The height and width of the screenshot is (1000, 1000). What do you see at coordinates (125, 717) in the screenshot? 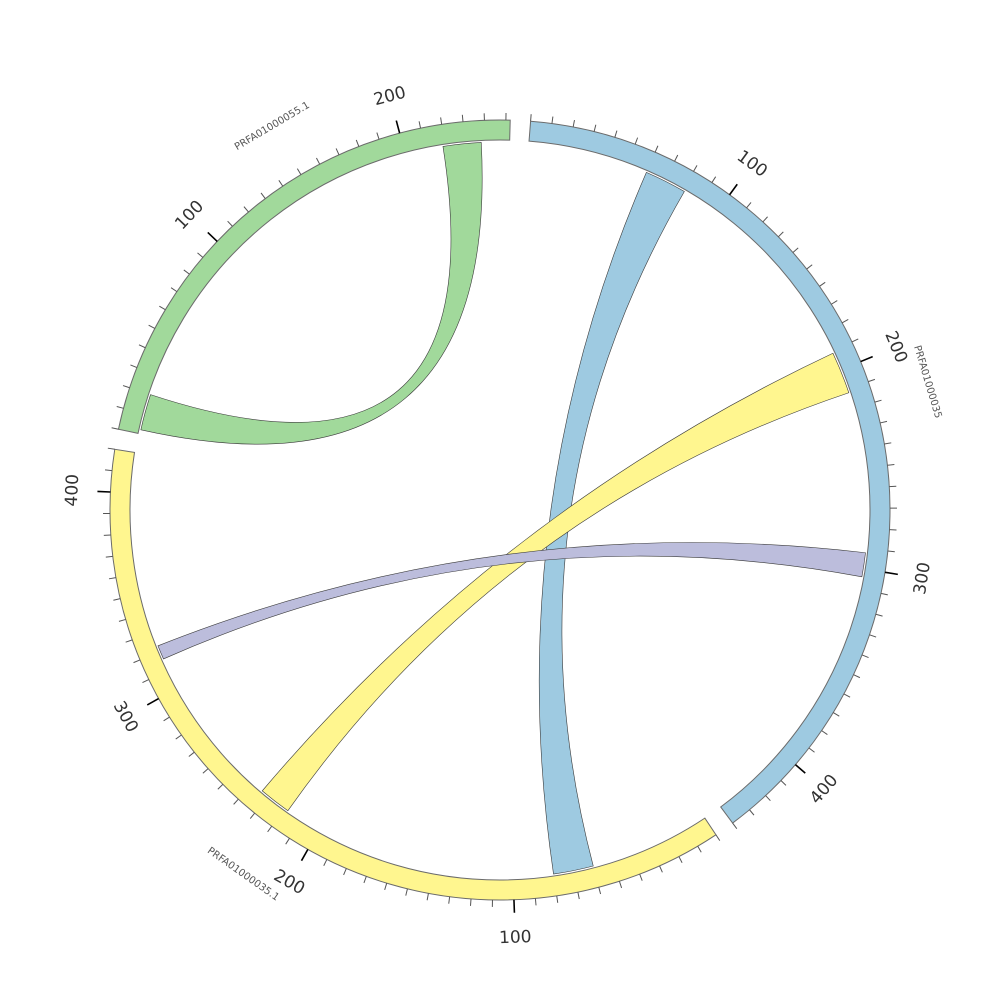
I see `tick-label-yellow-300: 300` at bounding box center [125, 717].